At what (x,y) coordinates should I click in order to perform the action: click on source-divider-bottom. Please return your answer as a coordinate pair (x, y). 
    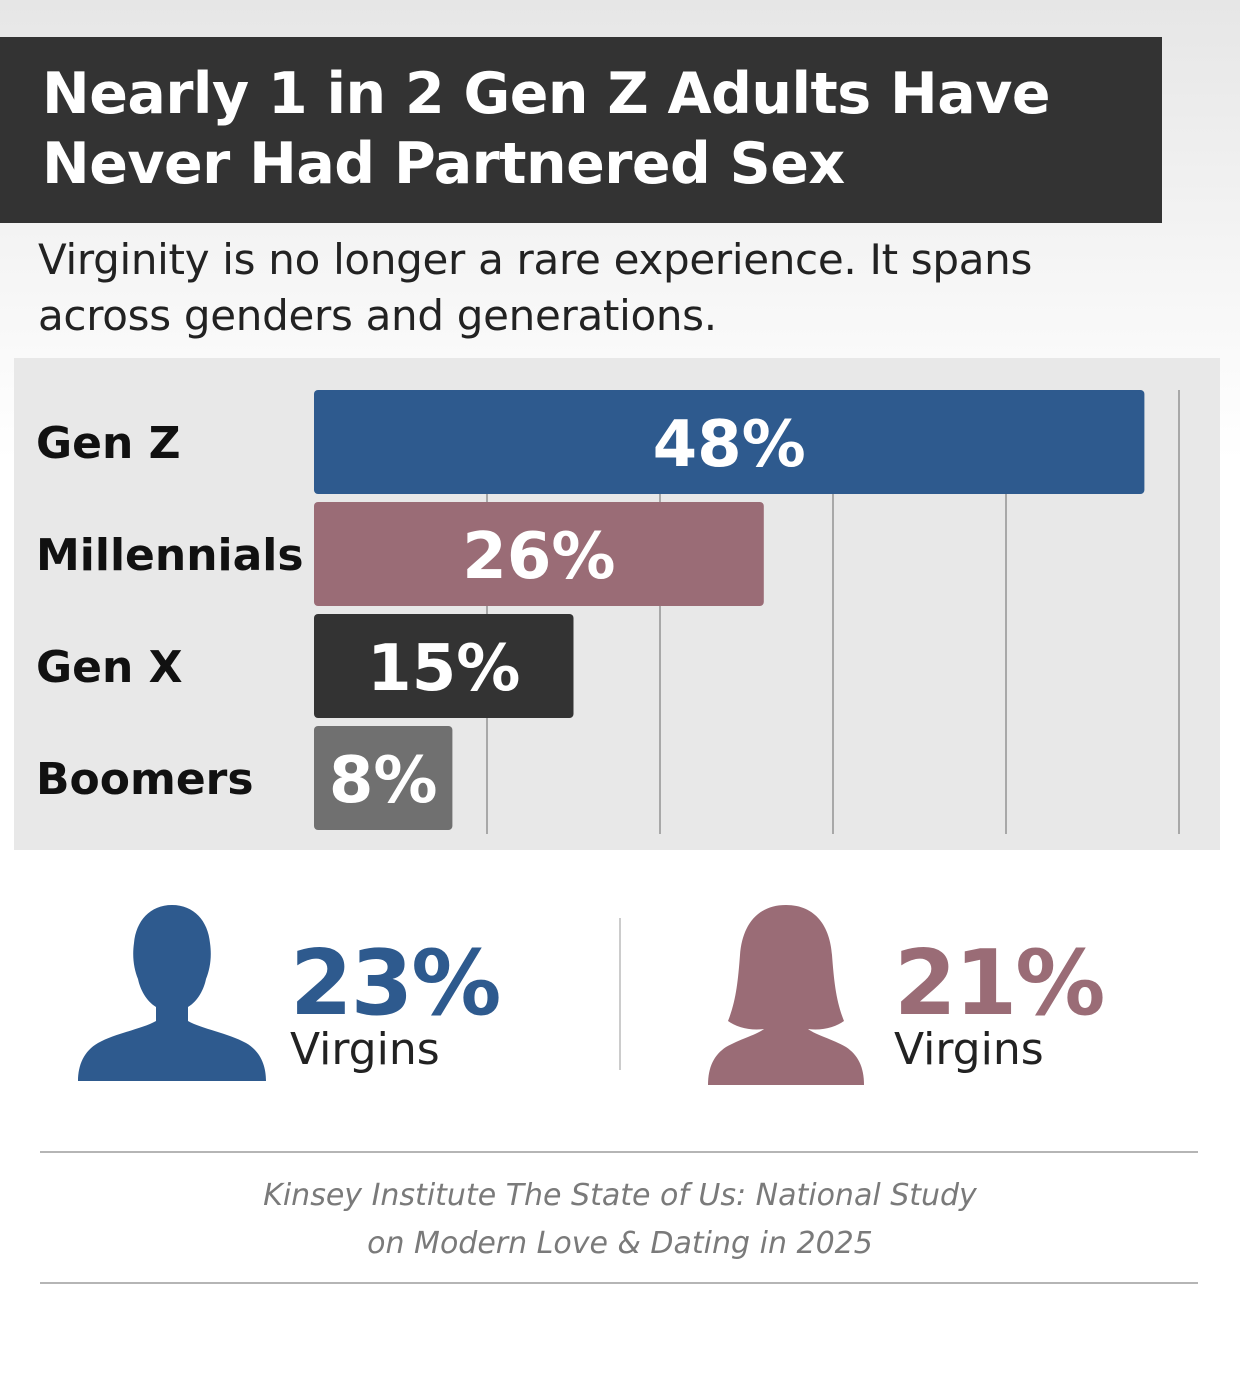
    Looking at the image, I should click on (619, 1283).